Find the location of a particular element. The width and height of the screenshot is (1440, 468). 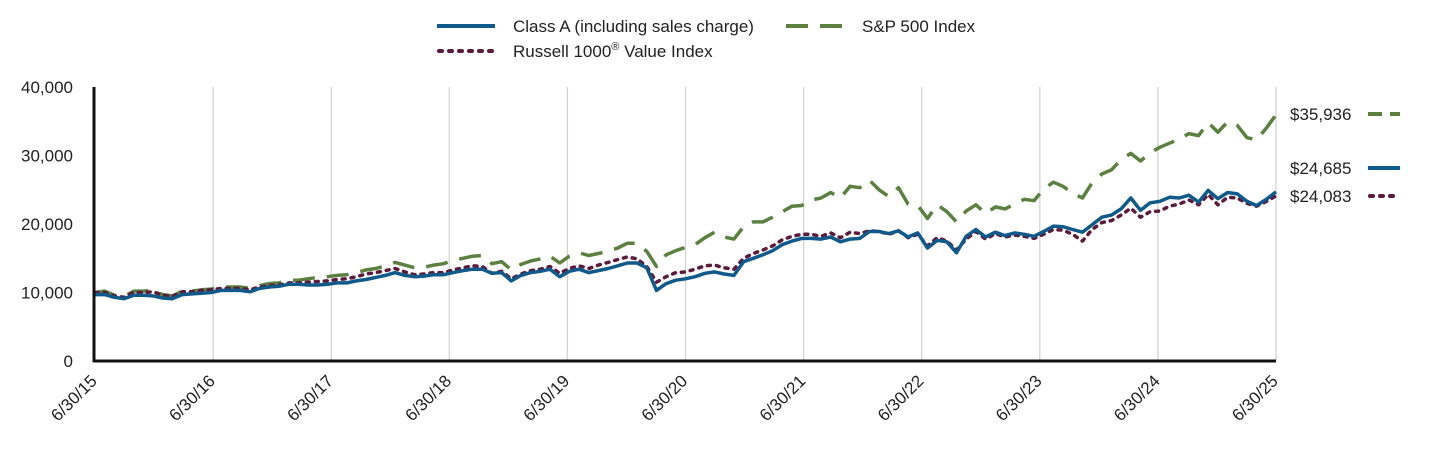

x-tick-label: 6/30/18 is located at coordinates (429, 398).